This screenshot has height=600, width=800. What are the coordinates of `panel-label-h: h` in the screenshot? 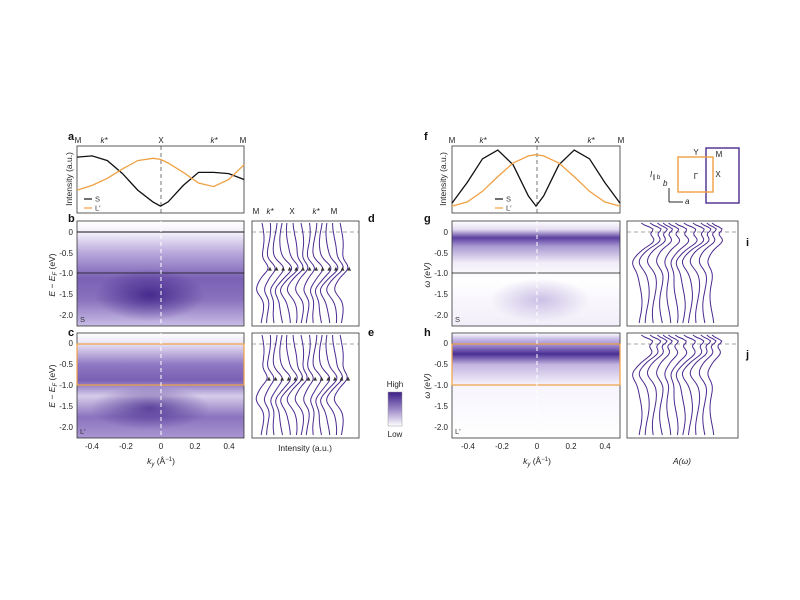 It's located at (427, 333).